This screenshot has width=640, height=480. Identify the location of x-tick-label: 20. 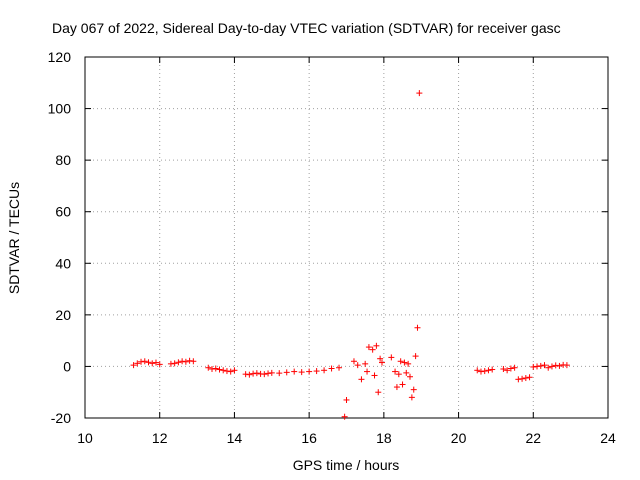
(459, 438).